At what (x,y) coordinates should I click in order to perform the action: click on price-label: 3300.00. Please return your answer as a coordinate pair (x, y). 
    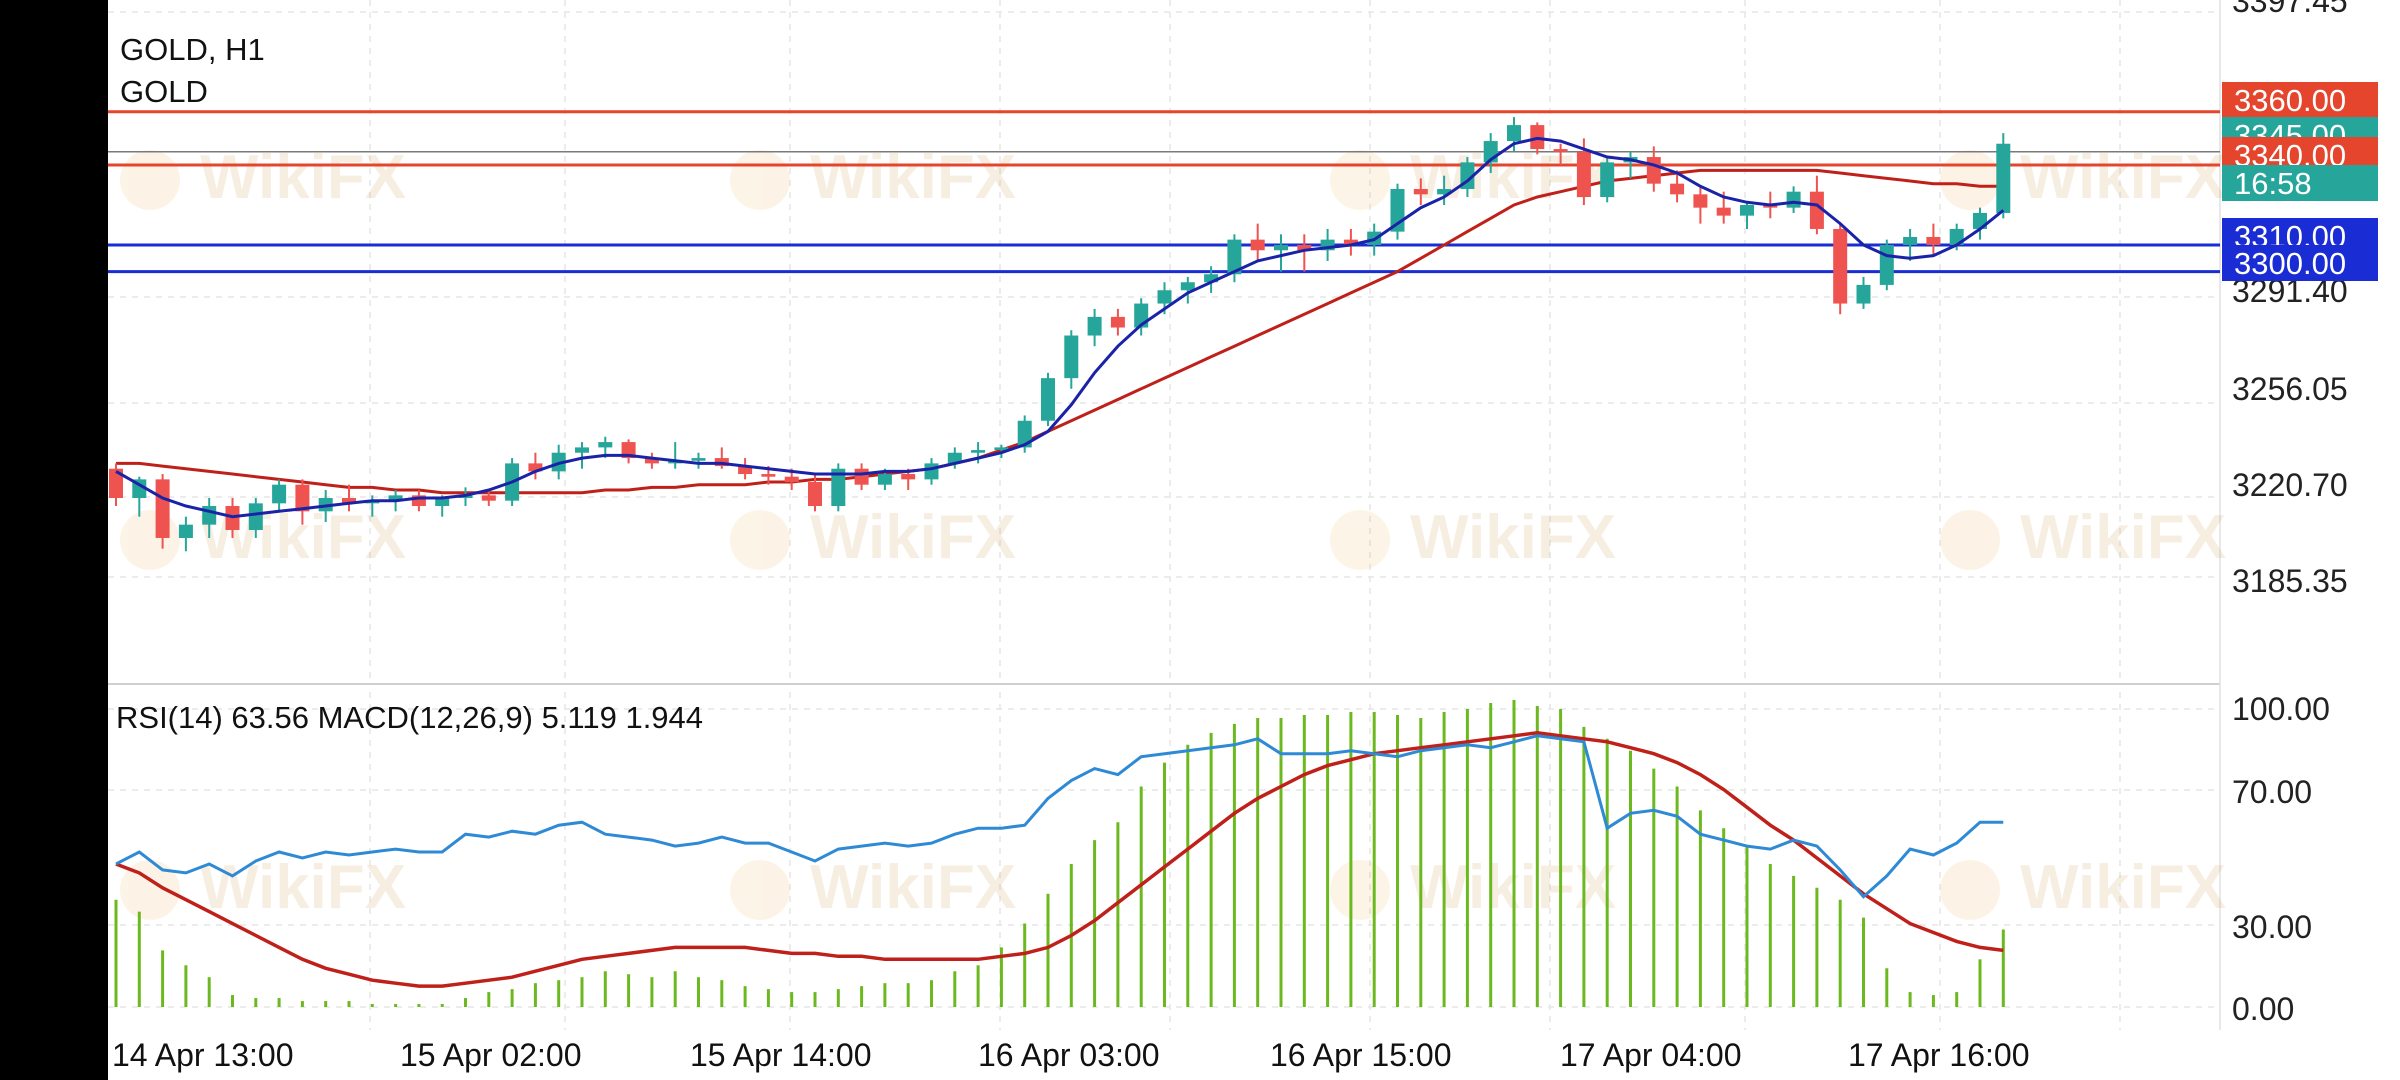
    Looking at the image, I should click on (2300, 263).